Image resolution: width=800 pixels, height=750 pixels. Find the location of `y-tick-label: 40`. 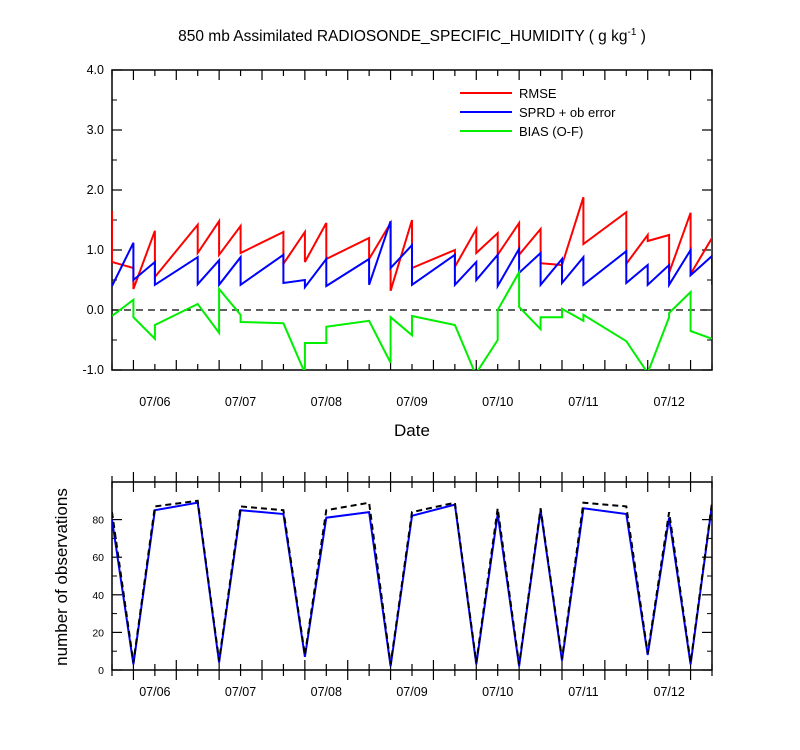

y-tick-label: 40 is located at coordinates (98, 596).